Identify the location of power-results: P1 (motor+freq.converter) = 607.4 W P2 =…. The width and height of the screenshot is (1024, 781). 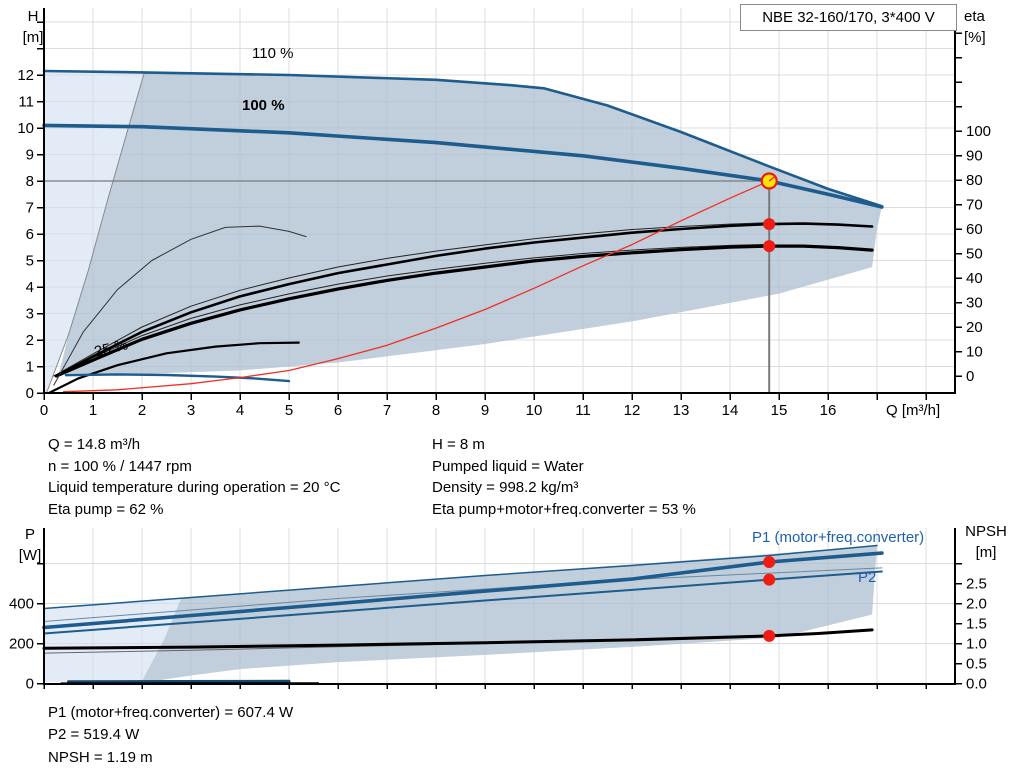
(170, 735).